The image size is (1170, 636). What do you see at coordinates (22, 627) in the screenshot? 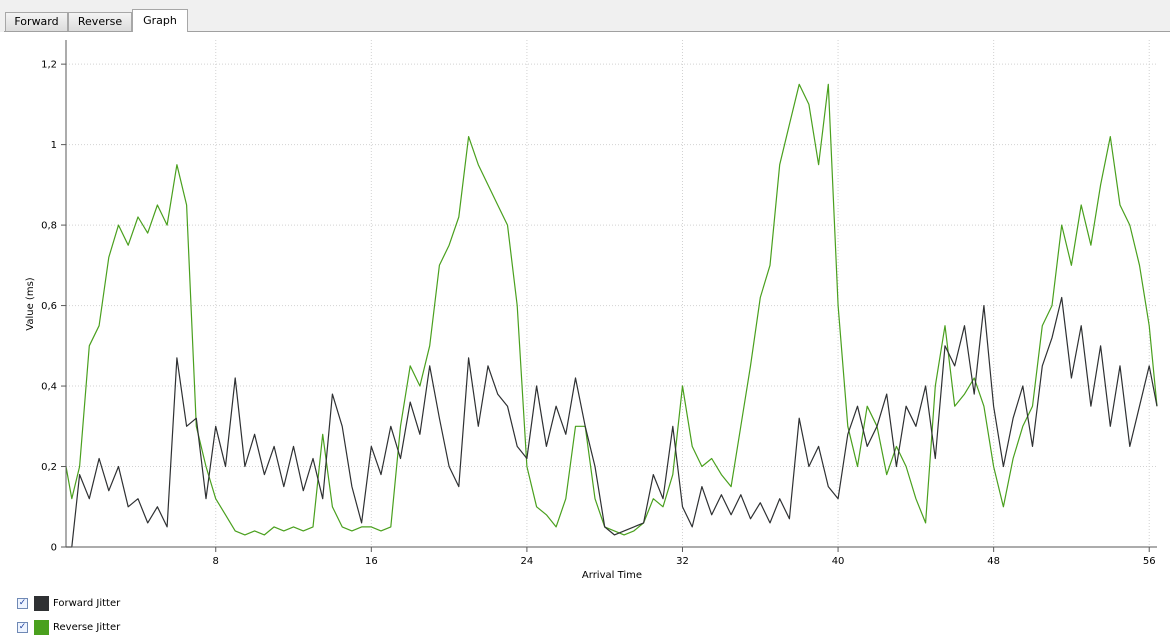
I see `reverse-jitter-checkbox: ✓` at bounding box center [22, 627].